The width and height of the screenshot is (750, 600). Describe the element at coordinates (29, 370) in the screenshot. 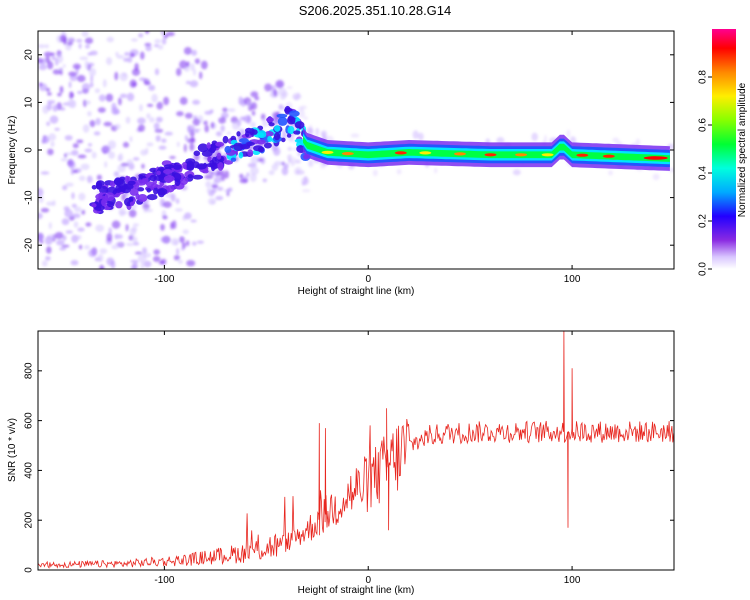

I see `snr-ytick-label: 800` at that location.